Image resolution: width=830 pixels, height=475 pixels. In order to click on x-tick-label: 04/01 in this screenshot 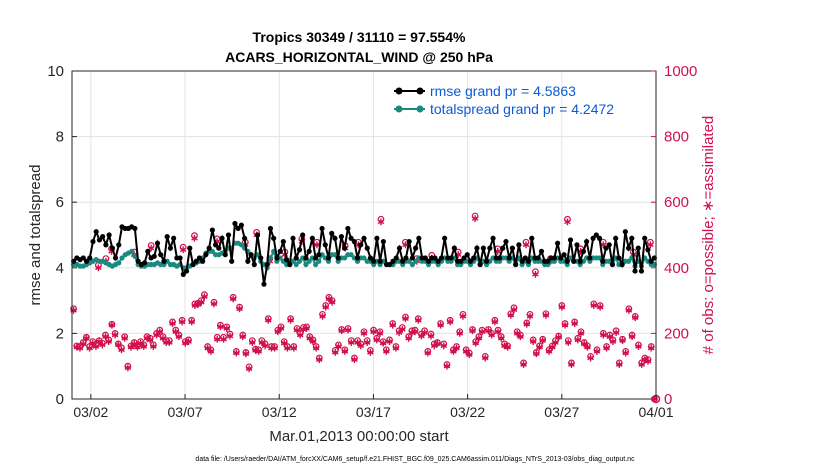, I will do `click(655, 412)`.